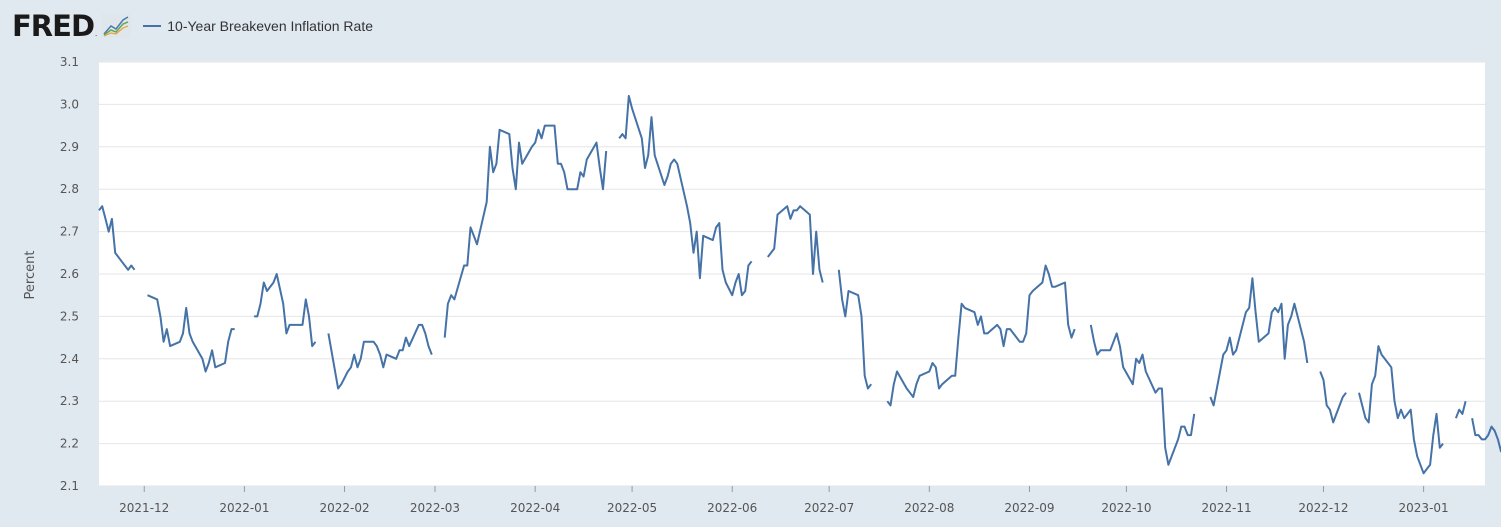 This screenshot has width=1501, height=527. What do you see at coordinates (435, 508) in the screenshot?
I see `x-tick-label: 2022-03` at bounding box center [435, 508].